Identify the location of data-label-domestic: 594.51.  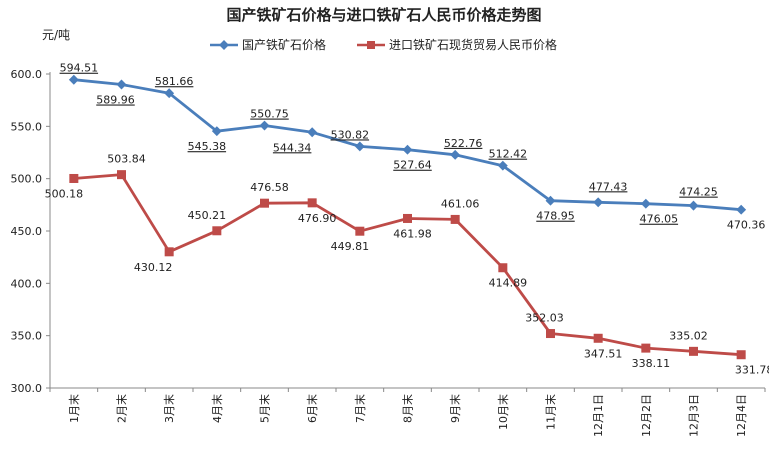
(79, 68).